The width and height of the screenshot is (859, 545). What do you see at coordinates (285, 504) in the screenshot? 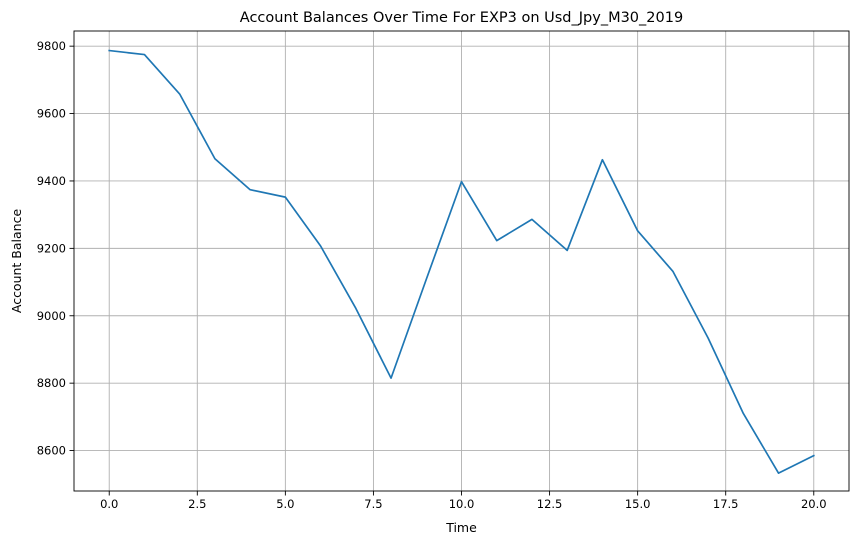
I see `x-tick-label: 5.0` at bounding box center [285, 504].